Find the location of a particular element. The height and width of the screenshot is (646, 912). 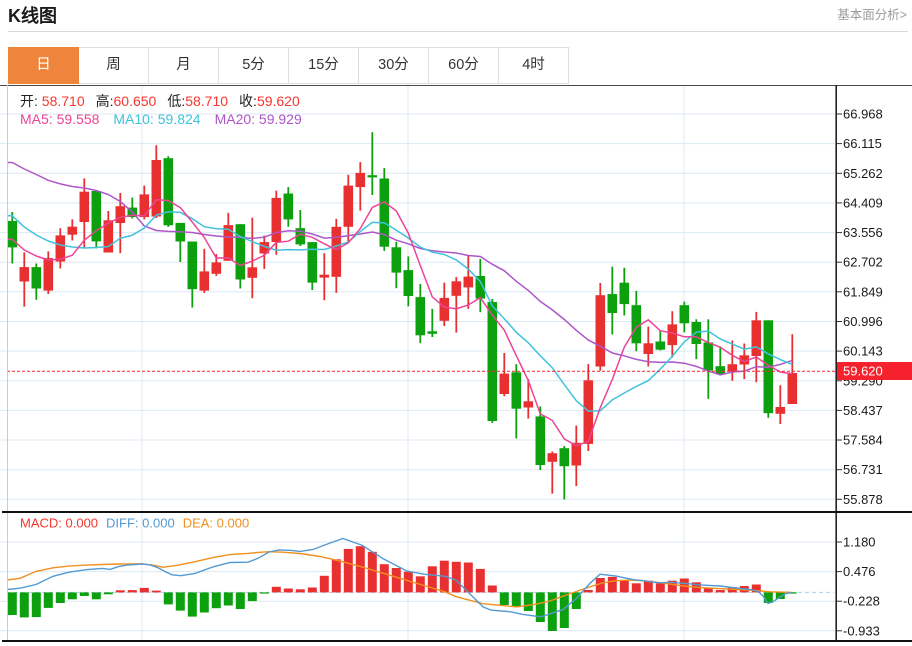

svg-text: 60.996 is located at coordinates (863, 321).